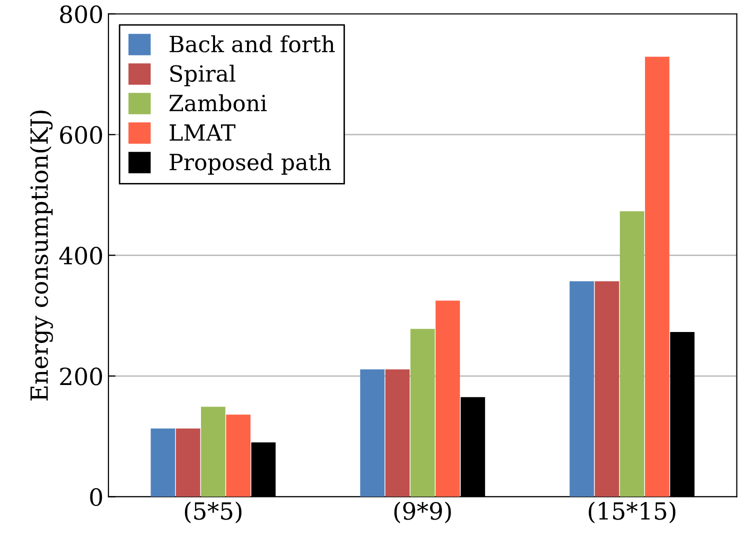 Image resolution: width=748 pixels, height=555 pixels. Describe the element at coordinates (81, 376) in the screenshot. I see `y-tick-label: 200` at that location.